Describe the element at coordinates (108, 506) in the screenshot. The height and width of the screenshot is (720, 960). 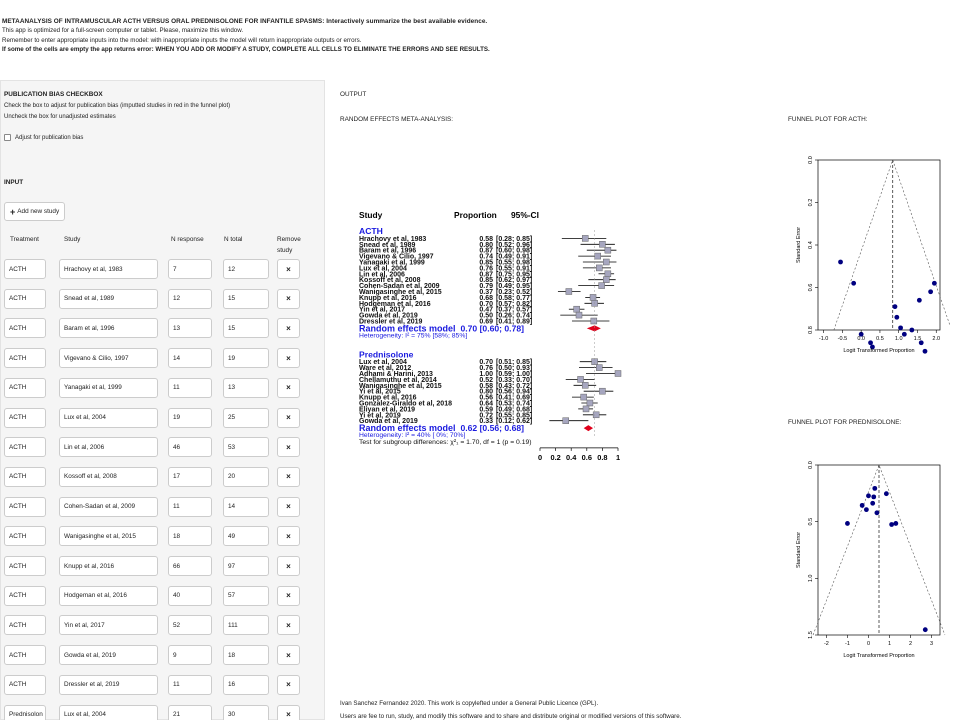
I see `study-name-input: Cohen-Sadan et al, 2009` at that location.